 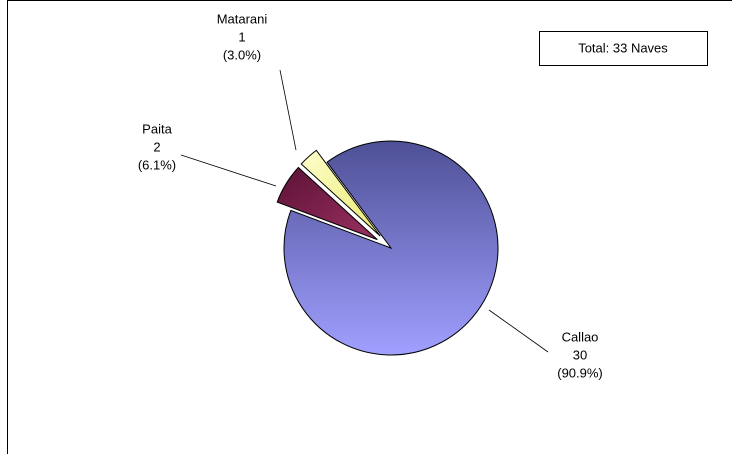 I want to click on annotation-box, so click(x=623, y=48).